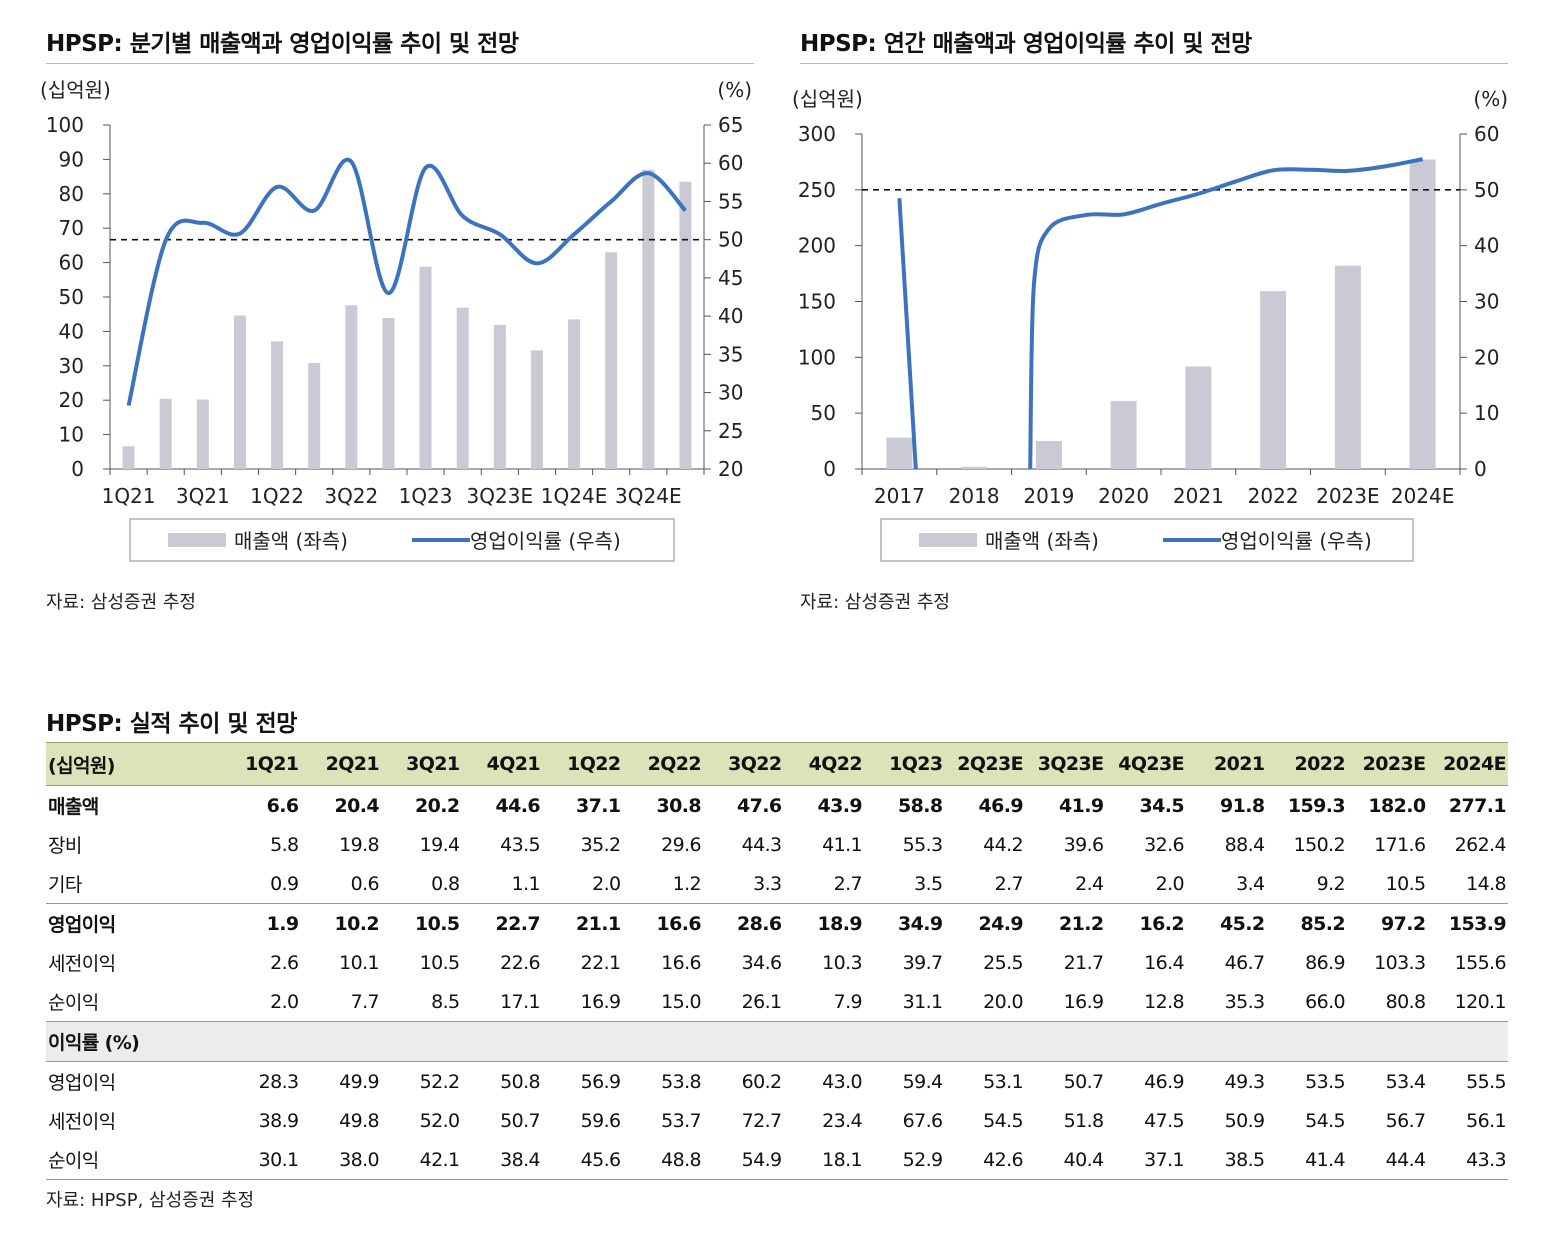 The height and width of the screenshot is (1236, 1554). I want to click on row-label: 기타, so click(65, 885).